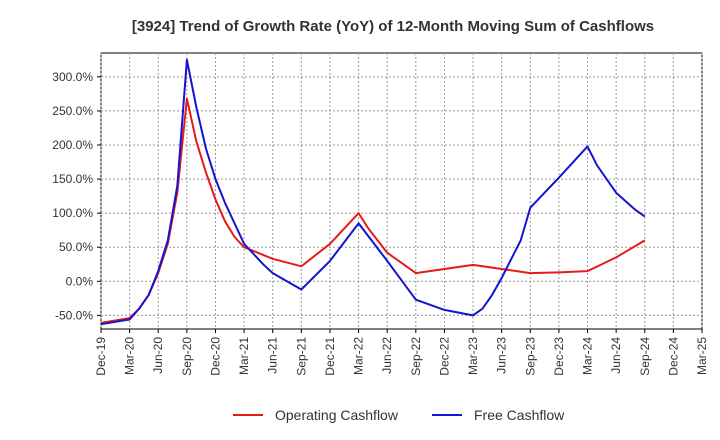 This screenshot has width=720, height=440. Describe the element at coordinates (559, 356) in the screenshot. I see `x-tick-label: Dec-23` at that location.